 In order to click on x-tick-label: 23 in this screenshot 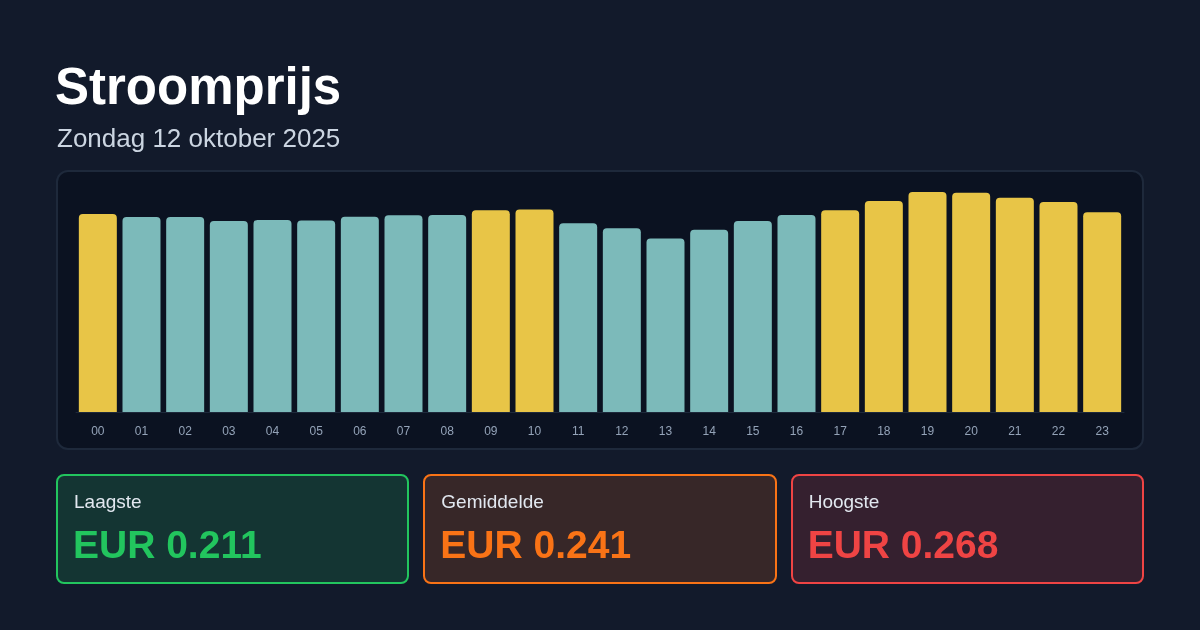, I will do `click(1102, 431)`.